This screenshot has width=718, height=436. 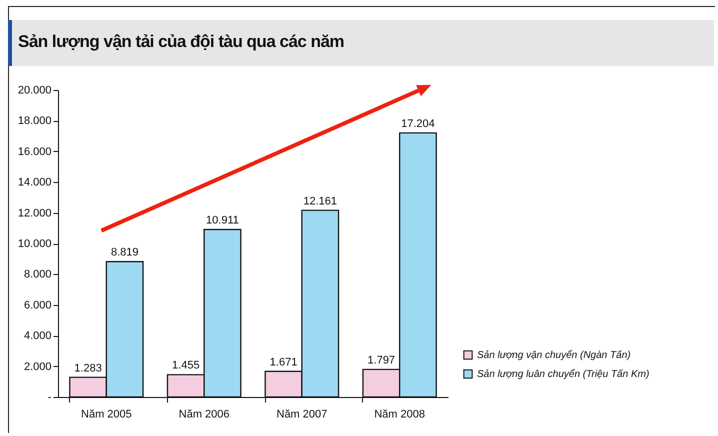 I want to click on y-tick-label: 20.000, so click(x=35, y=90).